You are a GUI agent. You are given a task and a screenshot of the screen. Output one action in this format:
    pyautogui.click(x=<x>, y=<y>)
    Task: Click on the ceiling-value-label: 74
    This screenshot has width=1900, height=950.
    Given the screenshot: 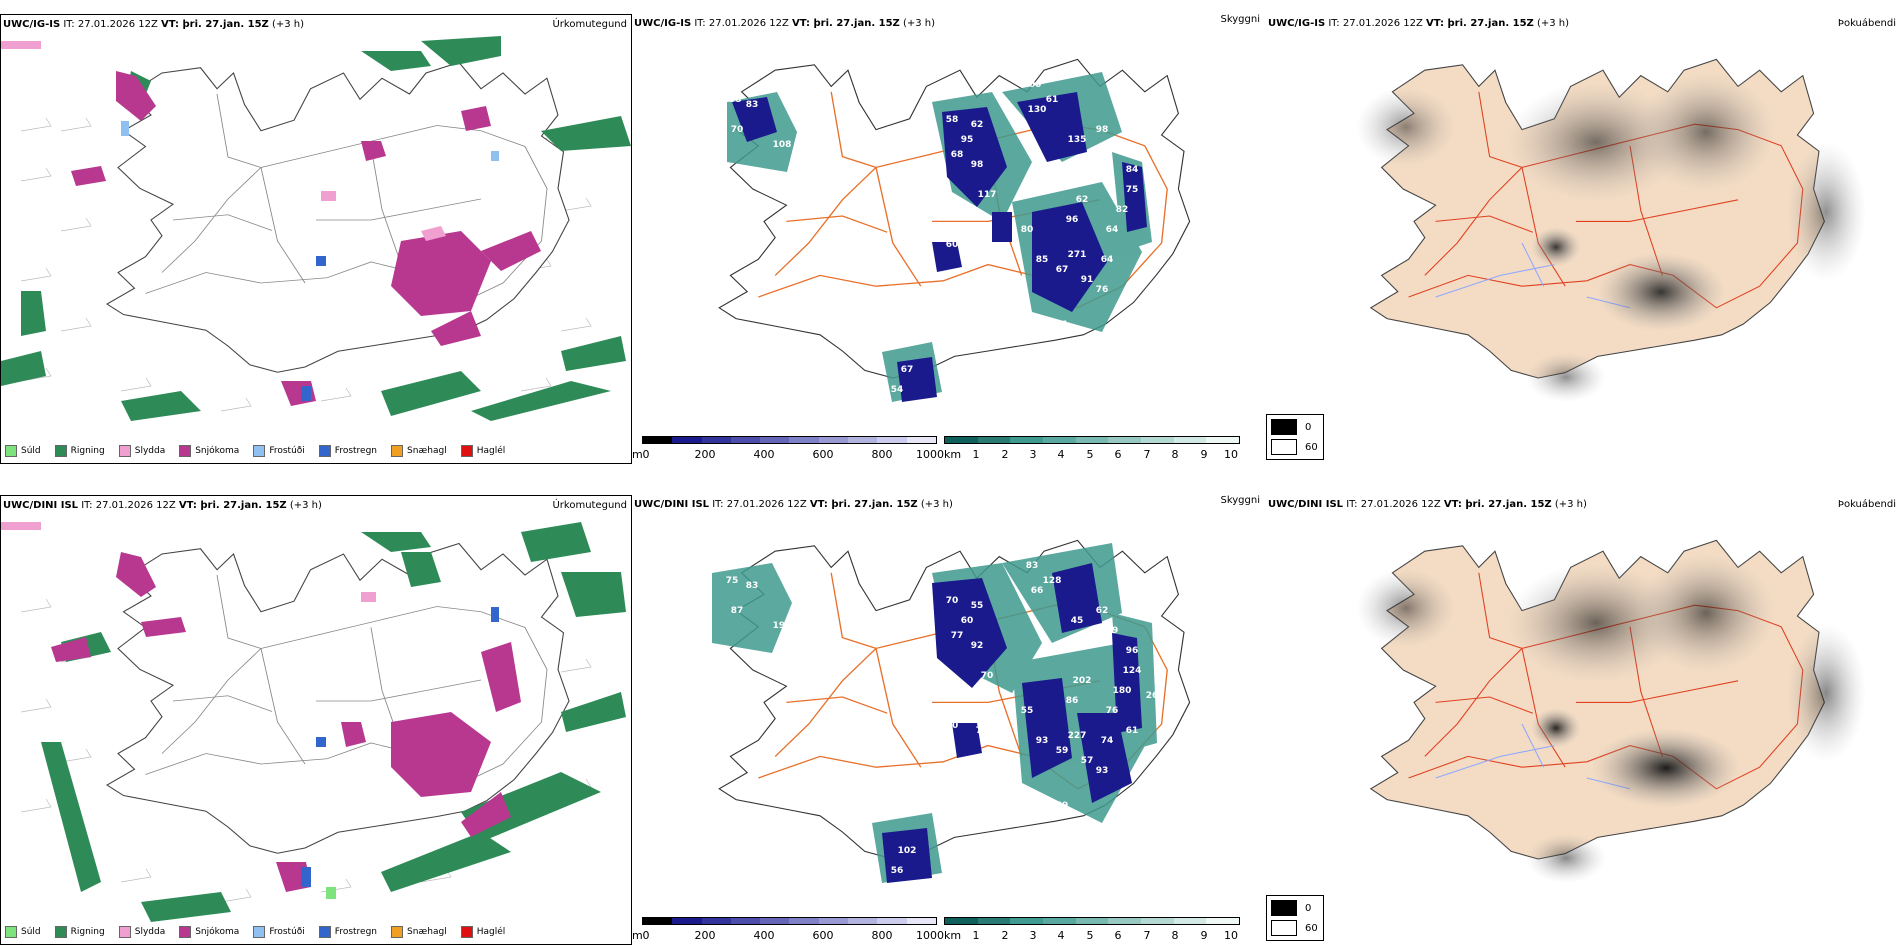 What is the action you would take?
    pyautogui.click(x=1107, y=741)
    